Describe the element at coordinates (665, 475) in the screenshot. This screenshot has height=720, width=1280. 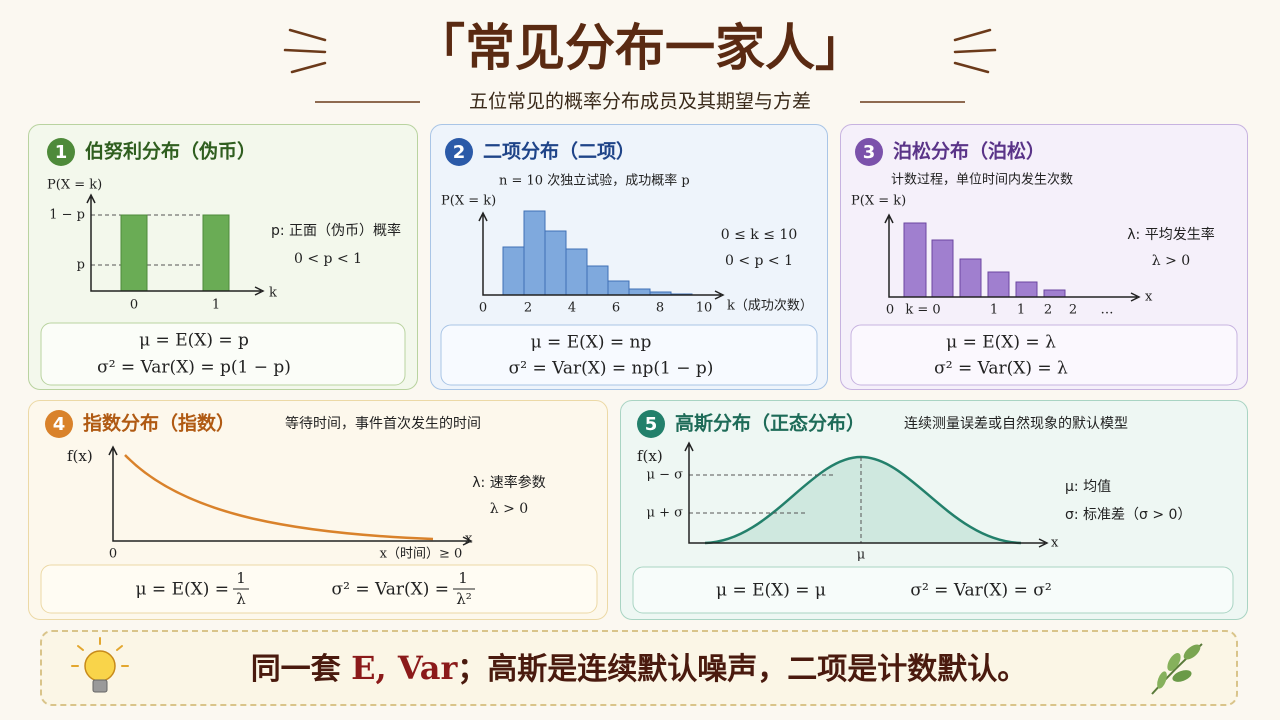
I see `axis-label: μ − σ` at that location.